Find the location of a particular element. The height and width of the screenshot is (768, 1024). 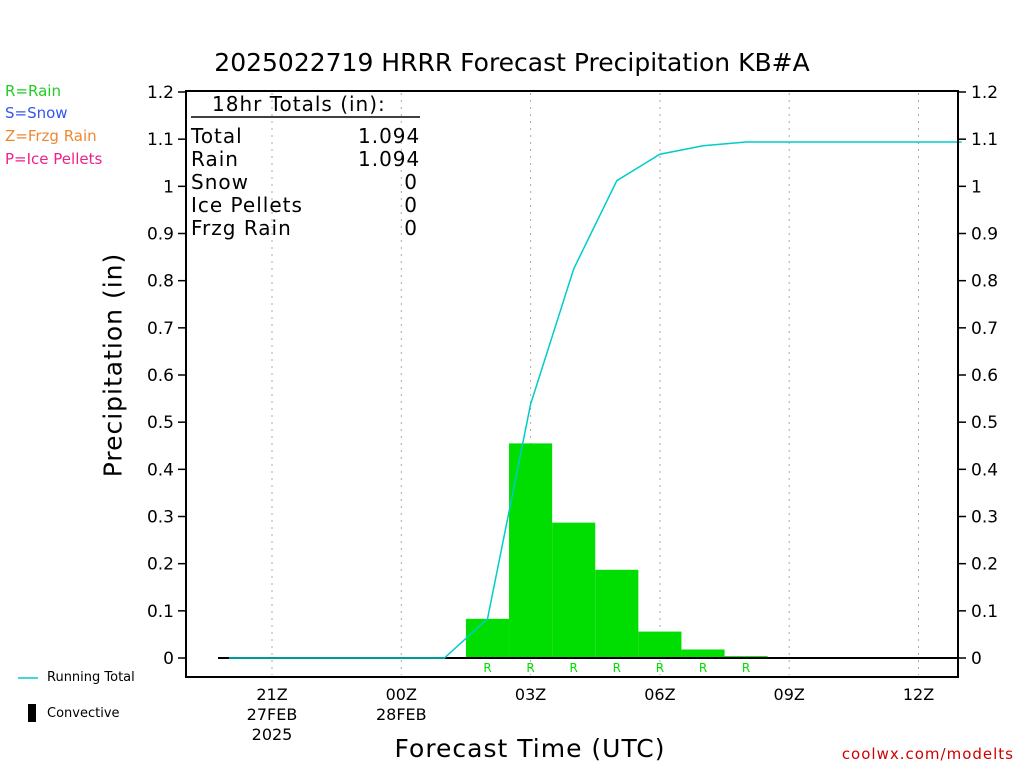

y-tick-label-left: 1 is located at coordinates (168, 187).